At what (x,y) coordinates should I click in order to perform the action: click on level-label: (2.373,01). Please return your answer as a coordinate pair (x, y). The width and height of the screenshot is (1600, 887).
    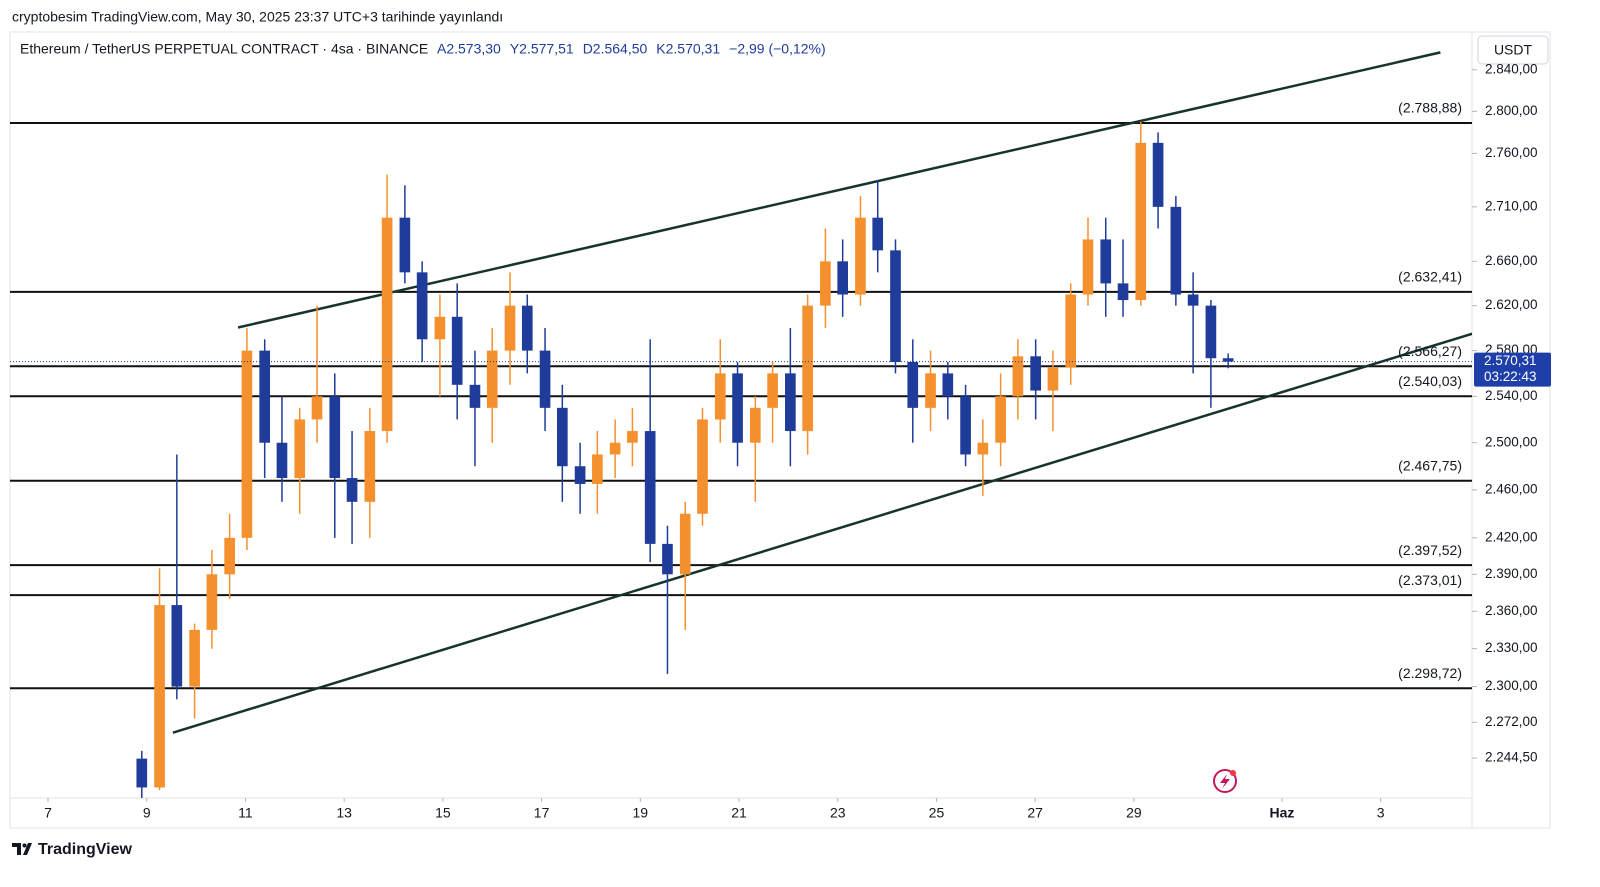
    Looking at the image, I should click on (1430, 580).